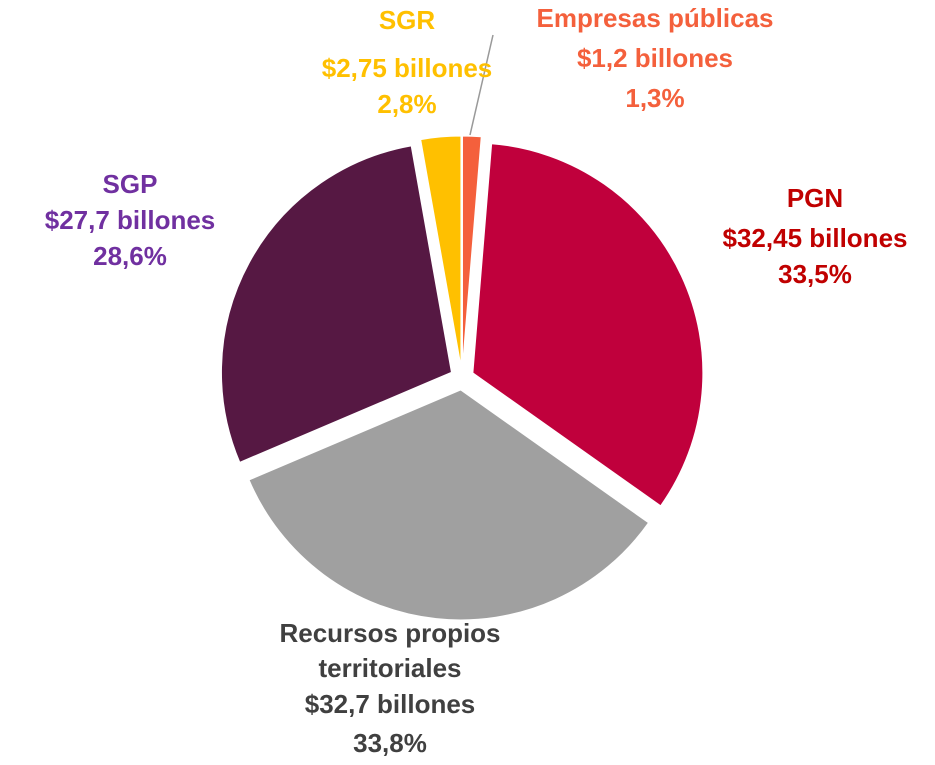 Image resolution: width=935 pixels, height=765 pixels. Describe the element at coordinates (390, 704) in the screenshot. I see `slice-label-amount: $32,7 billones` at that location.